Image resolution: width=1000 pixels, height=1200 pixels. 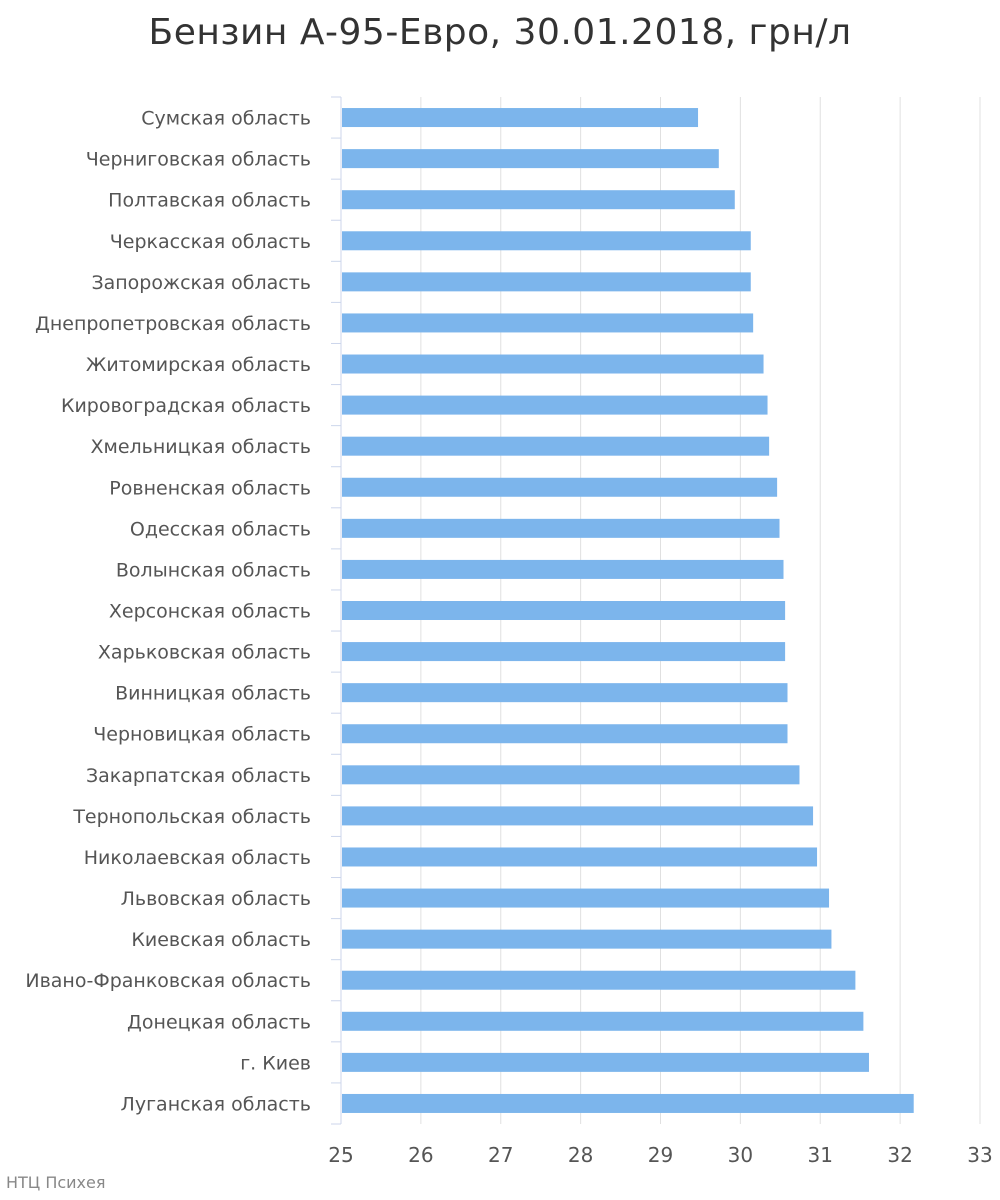 What do you see at coordinates (56, 1182) in the screenshot?
I see `credit-text: НТЦ Психея` at bounding box center [56, 1182].